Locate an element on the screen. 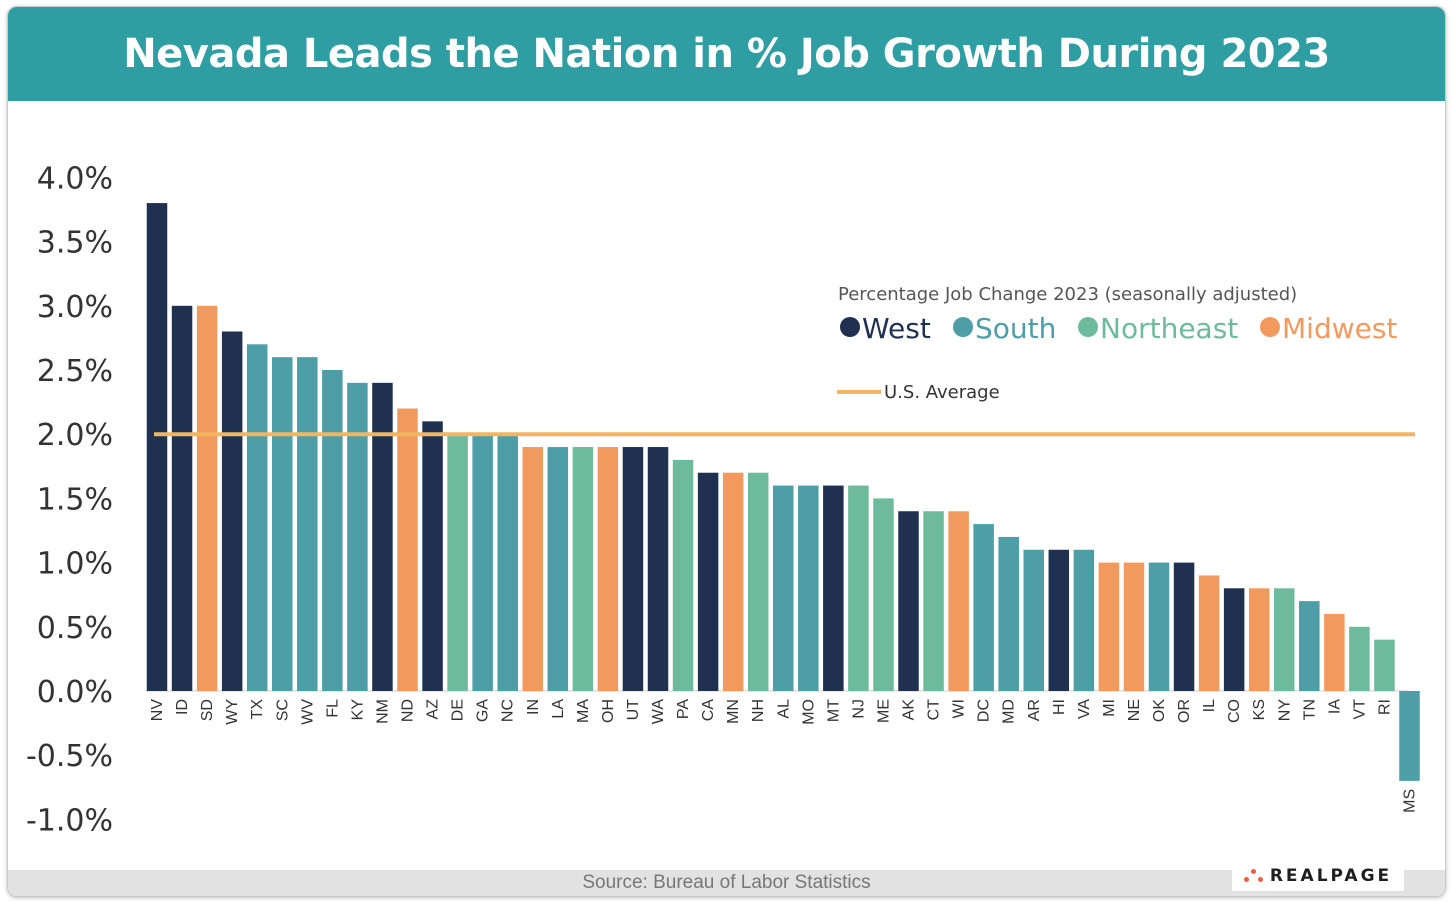 This screenshot has height=903, width=1455. x-tick-label: MD is located at coordinates (1009, 711).